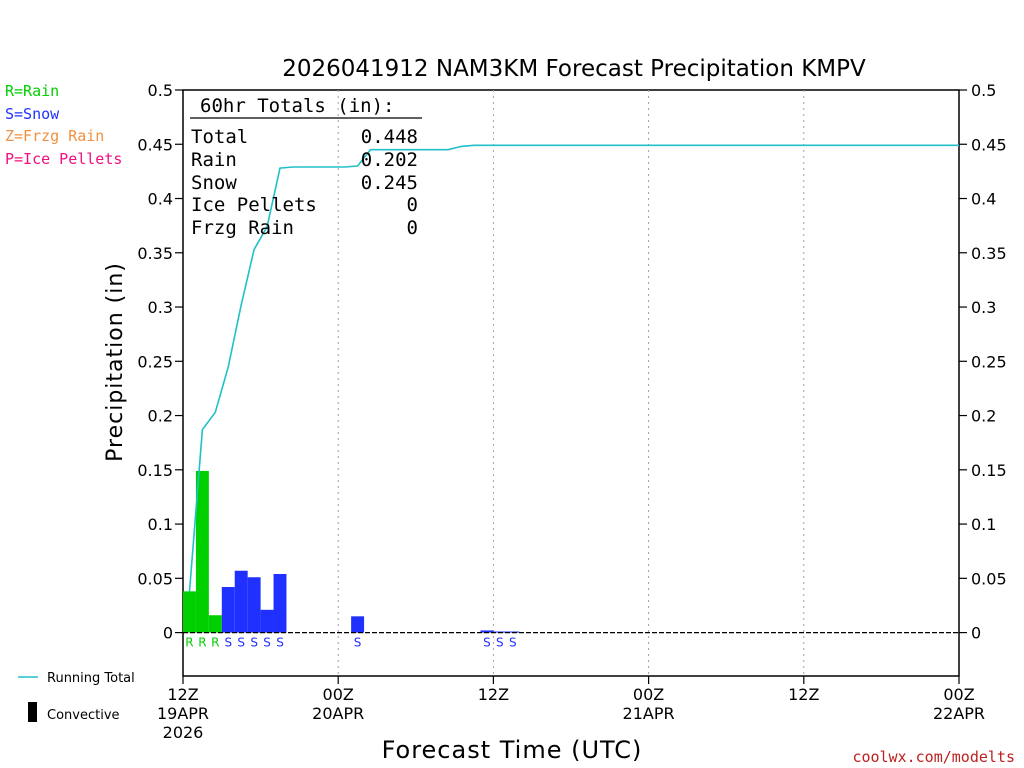  Describe the element at coordinates (983, 199) in the screenshot. I see `y-tick-label-right: 0.4` at that location.